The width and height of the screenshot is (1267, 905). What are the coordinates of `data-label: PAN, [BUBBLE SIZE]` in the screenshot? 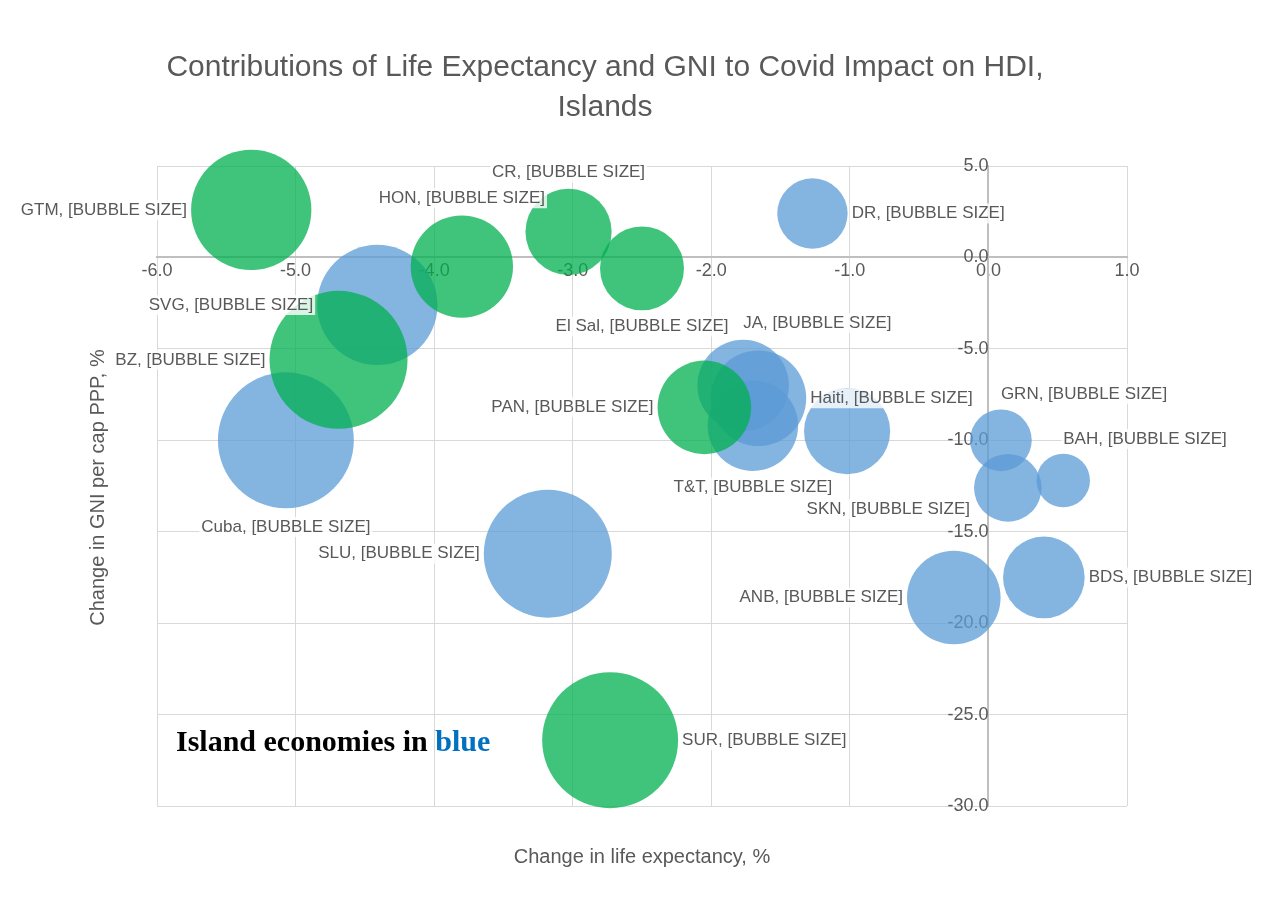 It's located at (572, 407).